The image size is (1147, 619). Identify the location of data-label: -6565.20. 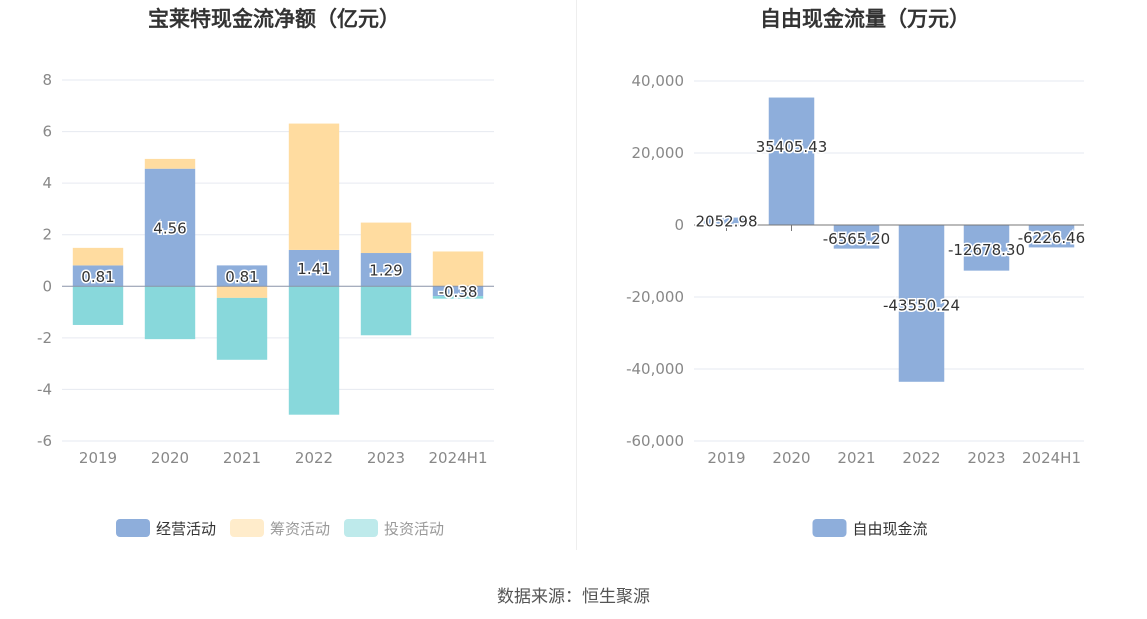
(856, 239).